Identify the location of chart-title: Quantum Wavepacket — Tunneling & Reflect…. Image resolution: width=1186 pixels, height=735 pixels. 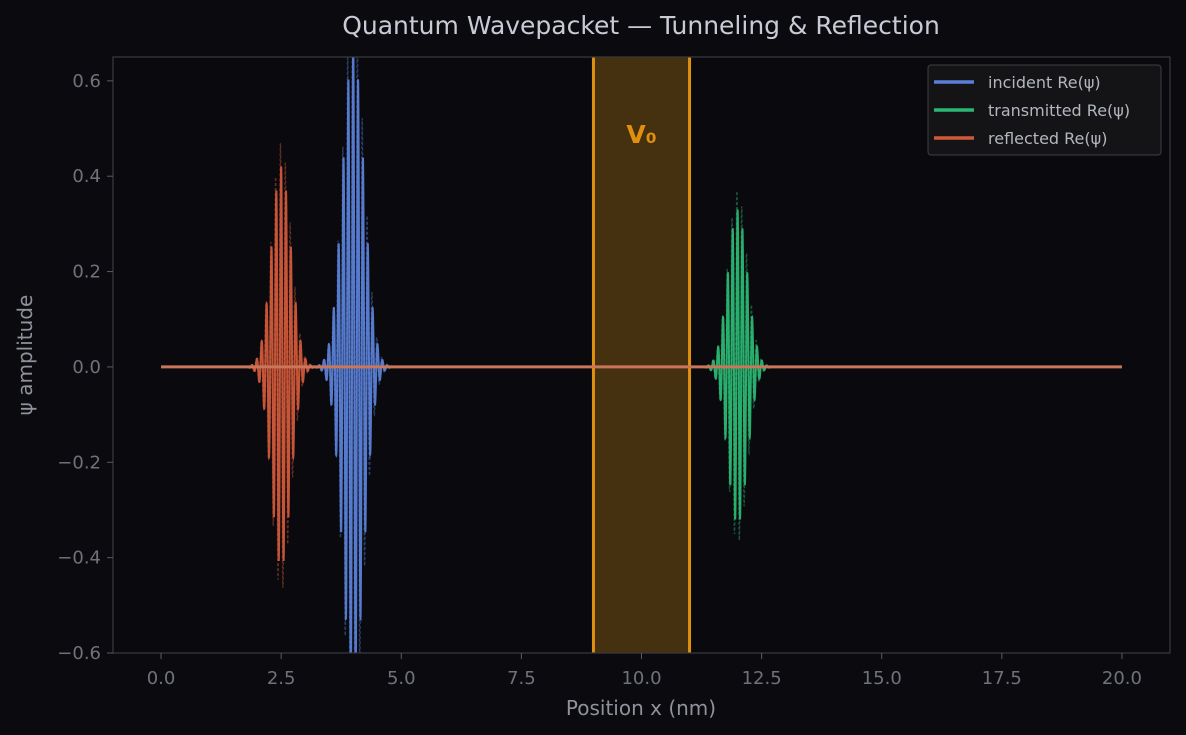
(641, 25).